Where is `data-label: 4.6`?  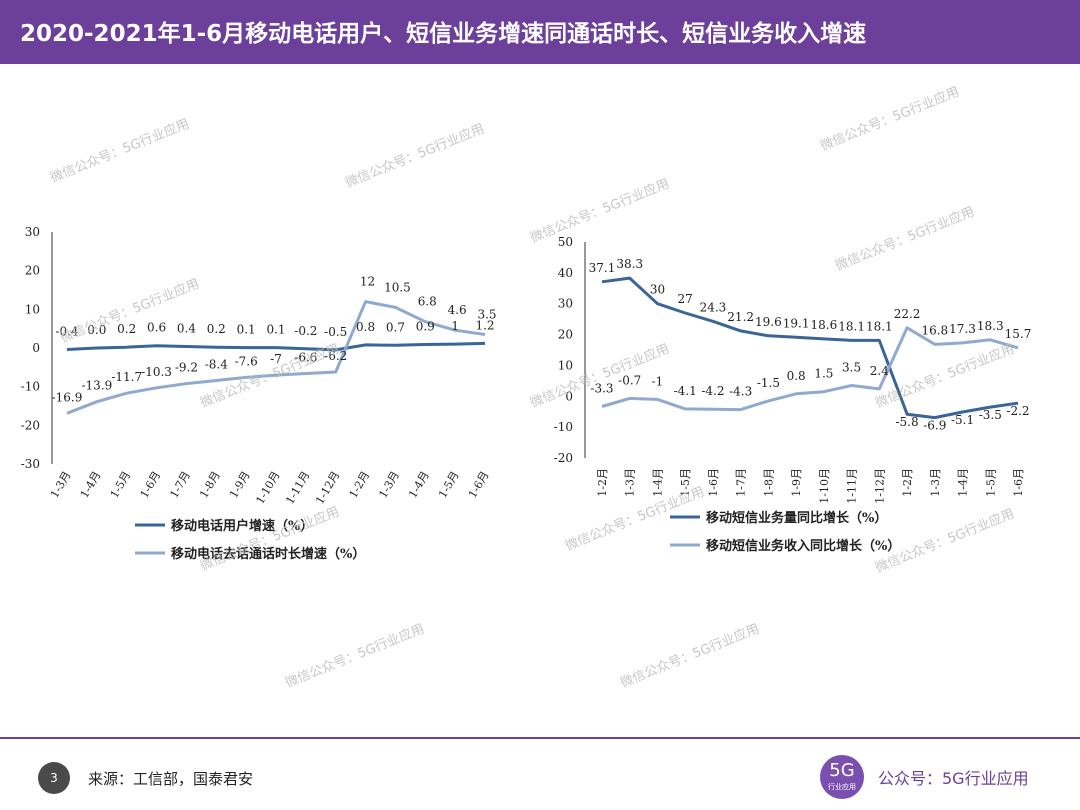
data-label: 4.6 is located at coordinates (457, 310).